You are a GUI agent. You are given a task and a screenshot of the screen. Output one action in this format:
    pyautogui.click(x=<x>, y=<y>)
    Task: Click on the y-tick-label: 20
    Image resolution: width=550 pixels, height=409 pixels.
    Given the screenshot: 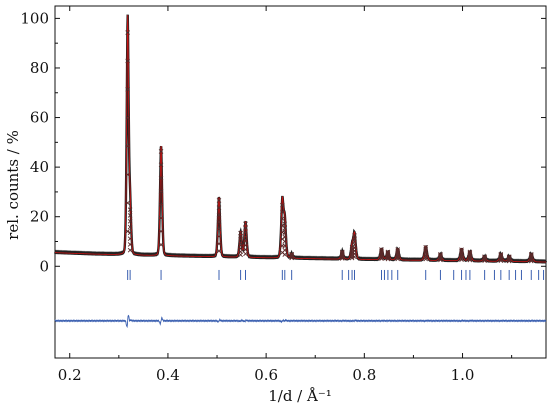 What is the action you would take?
    pyautogui.click(x=39, y=217)
    